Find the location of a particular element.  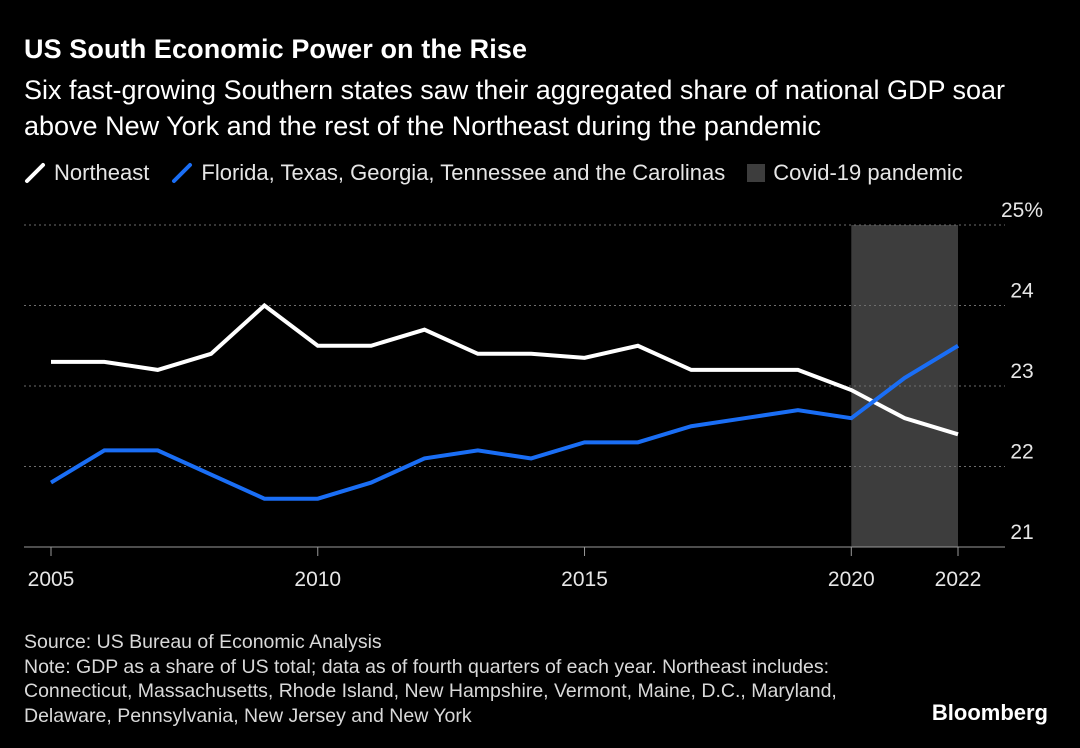

y-tick-label-24: 24 is located at coordinates (1022, 291).